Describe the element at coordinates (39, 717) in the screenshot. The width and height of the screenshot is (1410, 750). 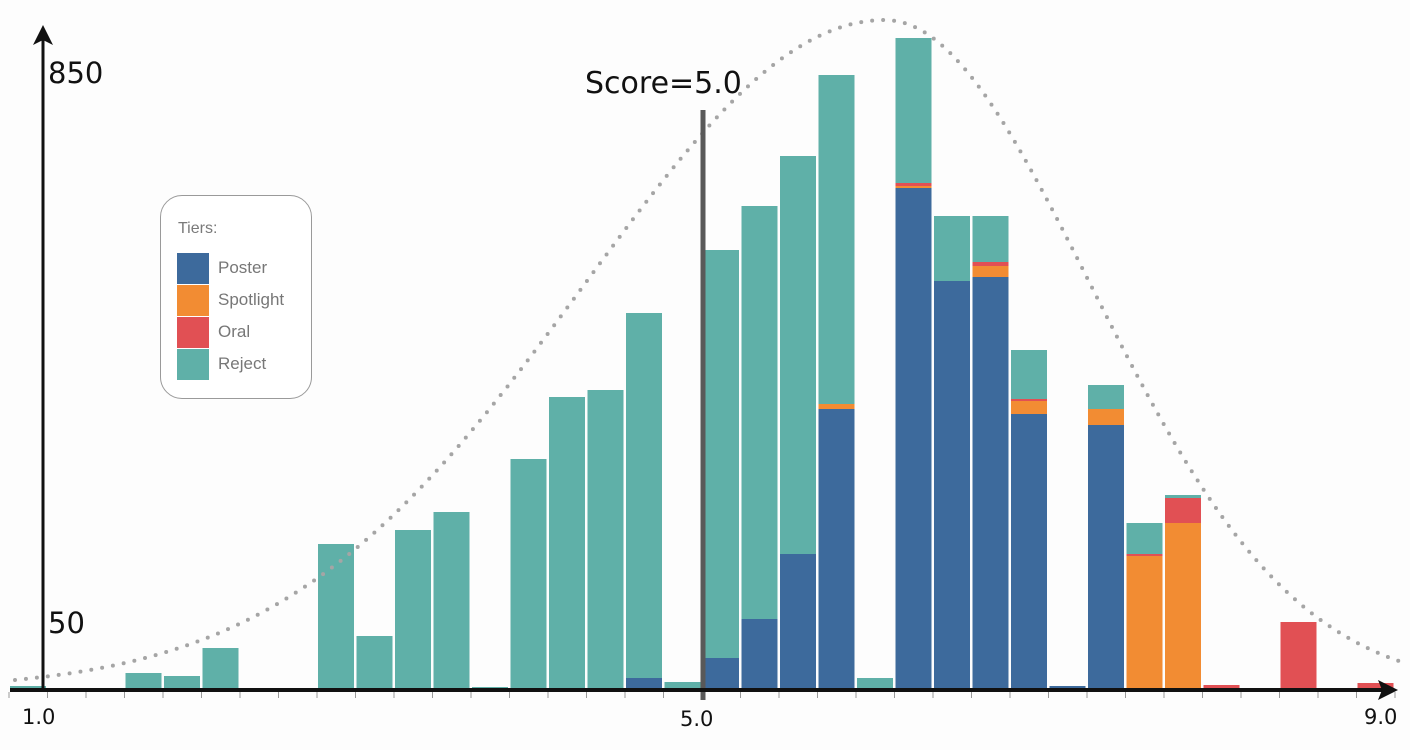
I see `x-left-label: 1.0` at that location.